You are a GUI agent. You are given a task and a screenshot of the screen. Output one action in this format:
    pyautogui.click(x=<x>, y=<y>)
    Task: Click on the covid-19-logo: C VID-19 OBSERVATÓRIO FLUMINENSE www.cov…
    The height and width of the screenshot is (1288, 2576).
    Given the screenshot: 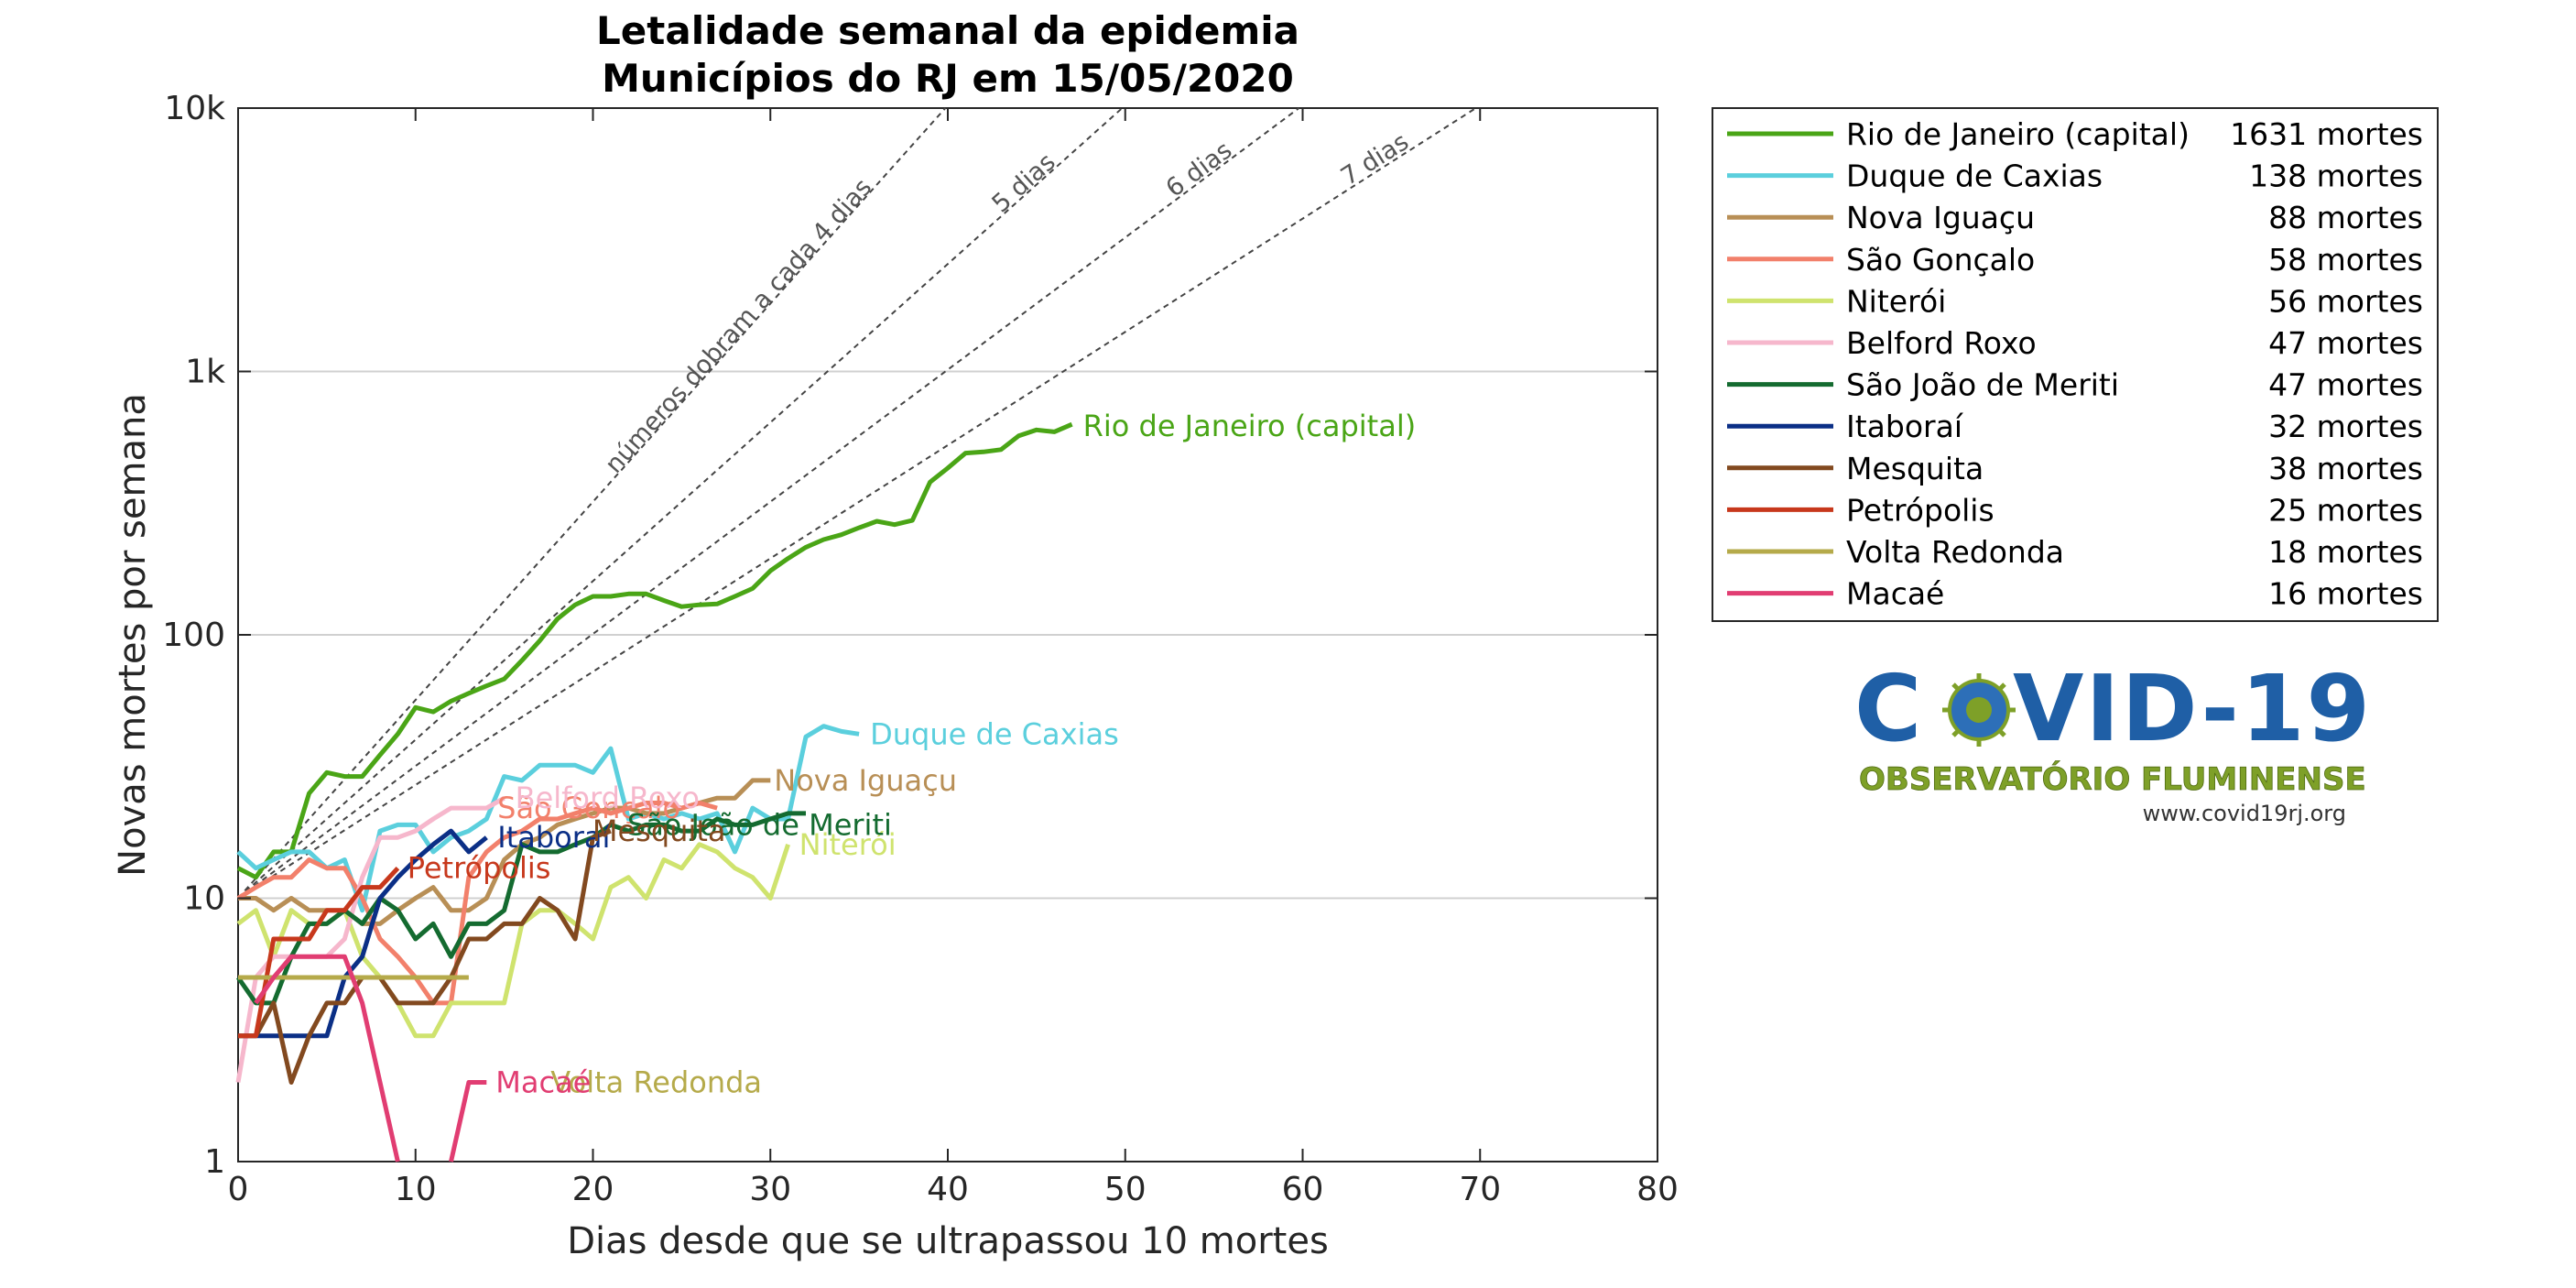 What is the action you would take?
    pyautogui.click(x=2113, y=741)
    